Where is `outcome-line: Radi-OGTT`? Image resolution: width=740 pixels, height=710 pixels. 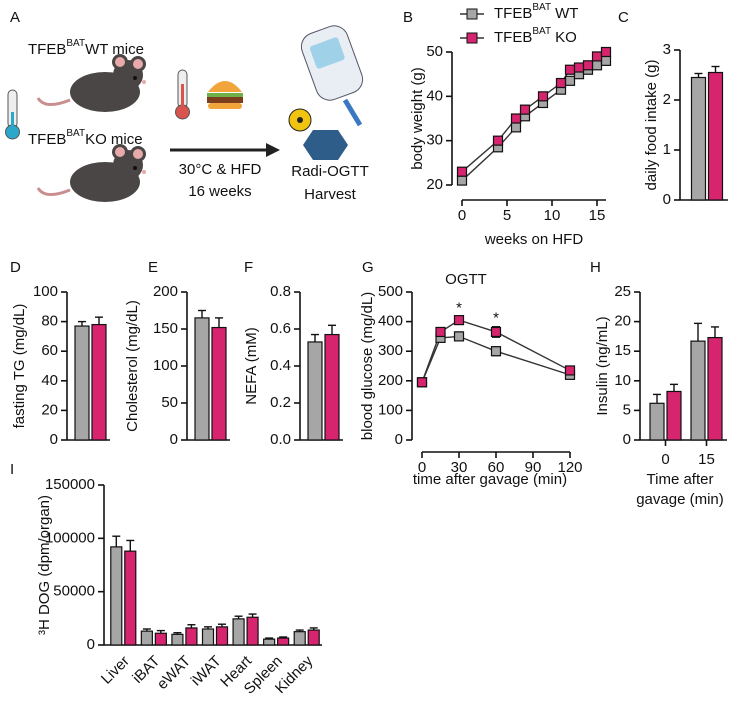 outcome-line: Radi-OGTT is located at coordinates (330, 171).